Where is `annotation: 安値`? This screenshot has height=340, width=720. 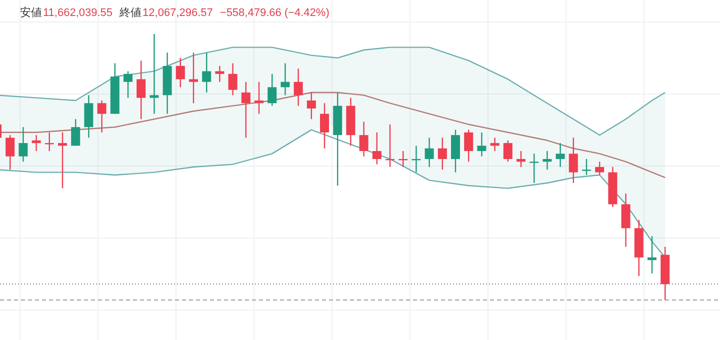
annotation: 安値 is located at coordinates (31, 13).